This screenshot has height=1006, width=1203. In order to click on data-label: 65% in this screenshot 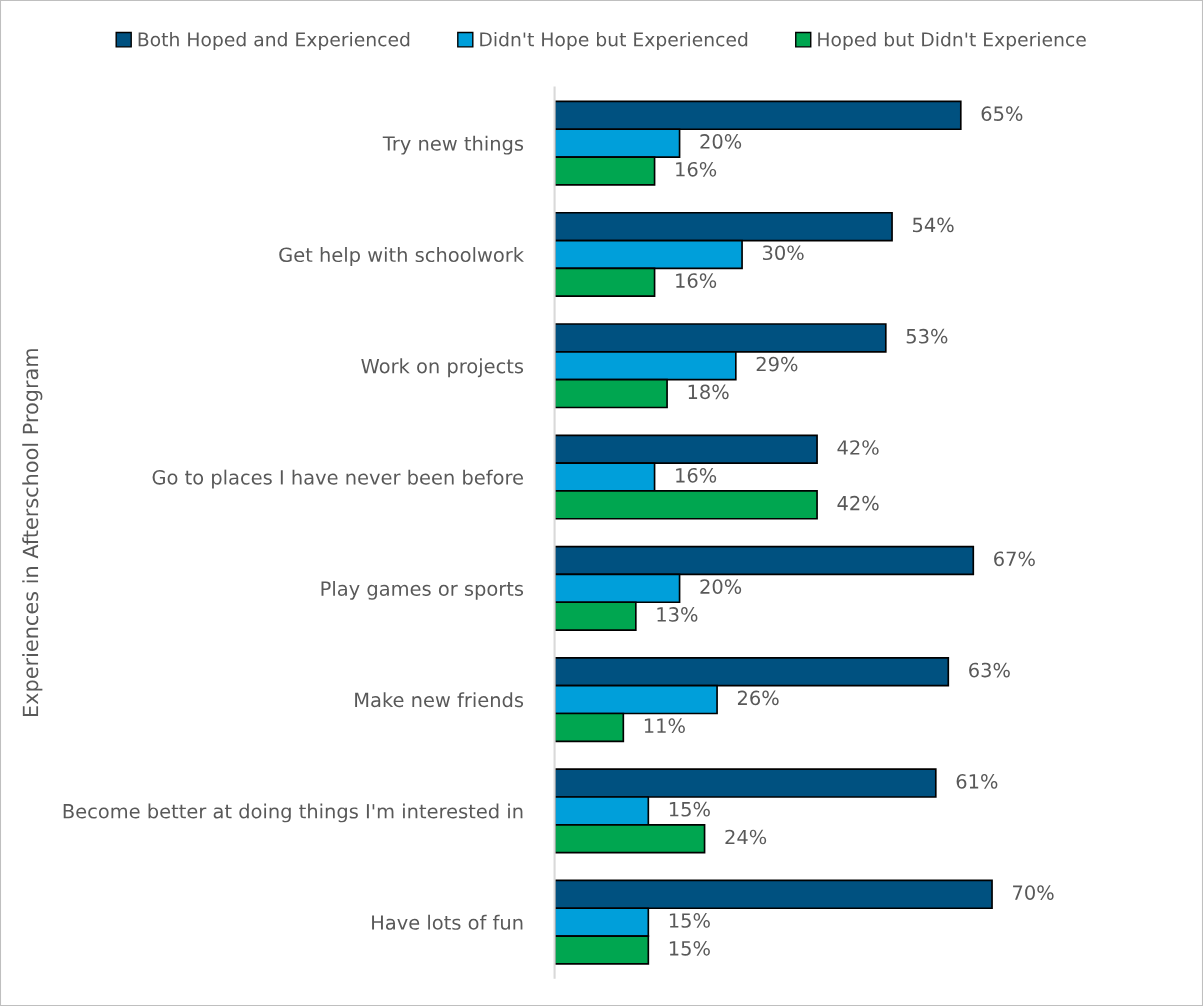, I will do `click(1002, 113)`.